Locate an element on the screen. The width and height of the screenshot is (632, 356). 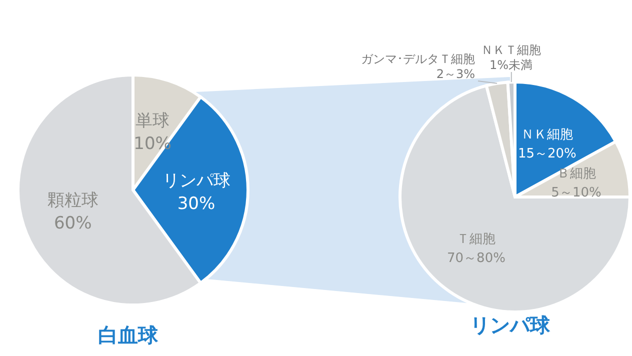
text: 70～80% is located at coordinates (476, 258).